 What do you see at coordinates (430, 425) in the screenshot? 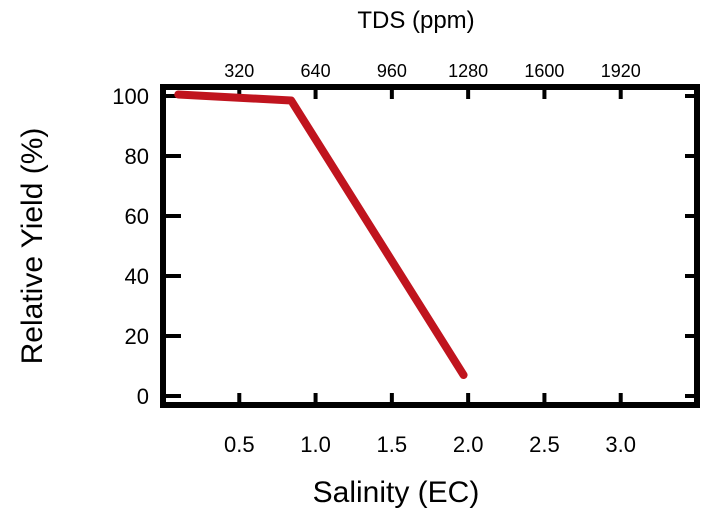
I see `bottom-axis-ticks: 0.5 1.0 1.5 2.0 2.5 3.0` at bounding box center [430, 425].